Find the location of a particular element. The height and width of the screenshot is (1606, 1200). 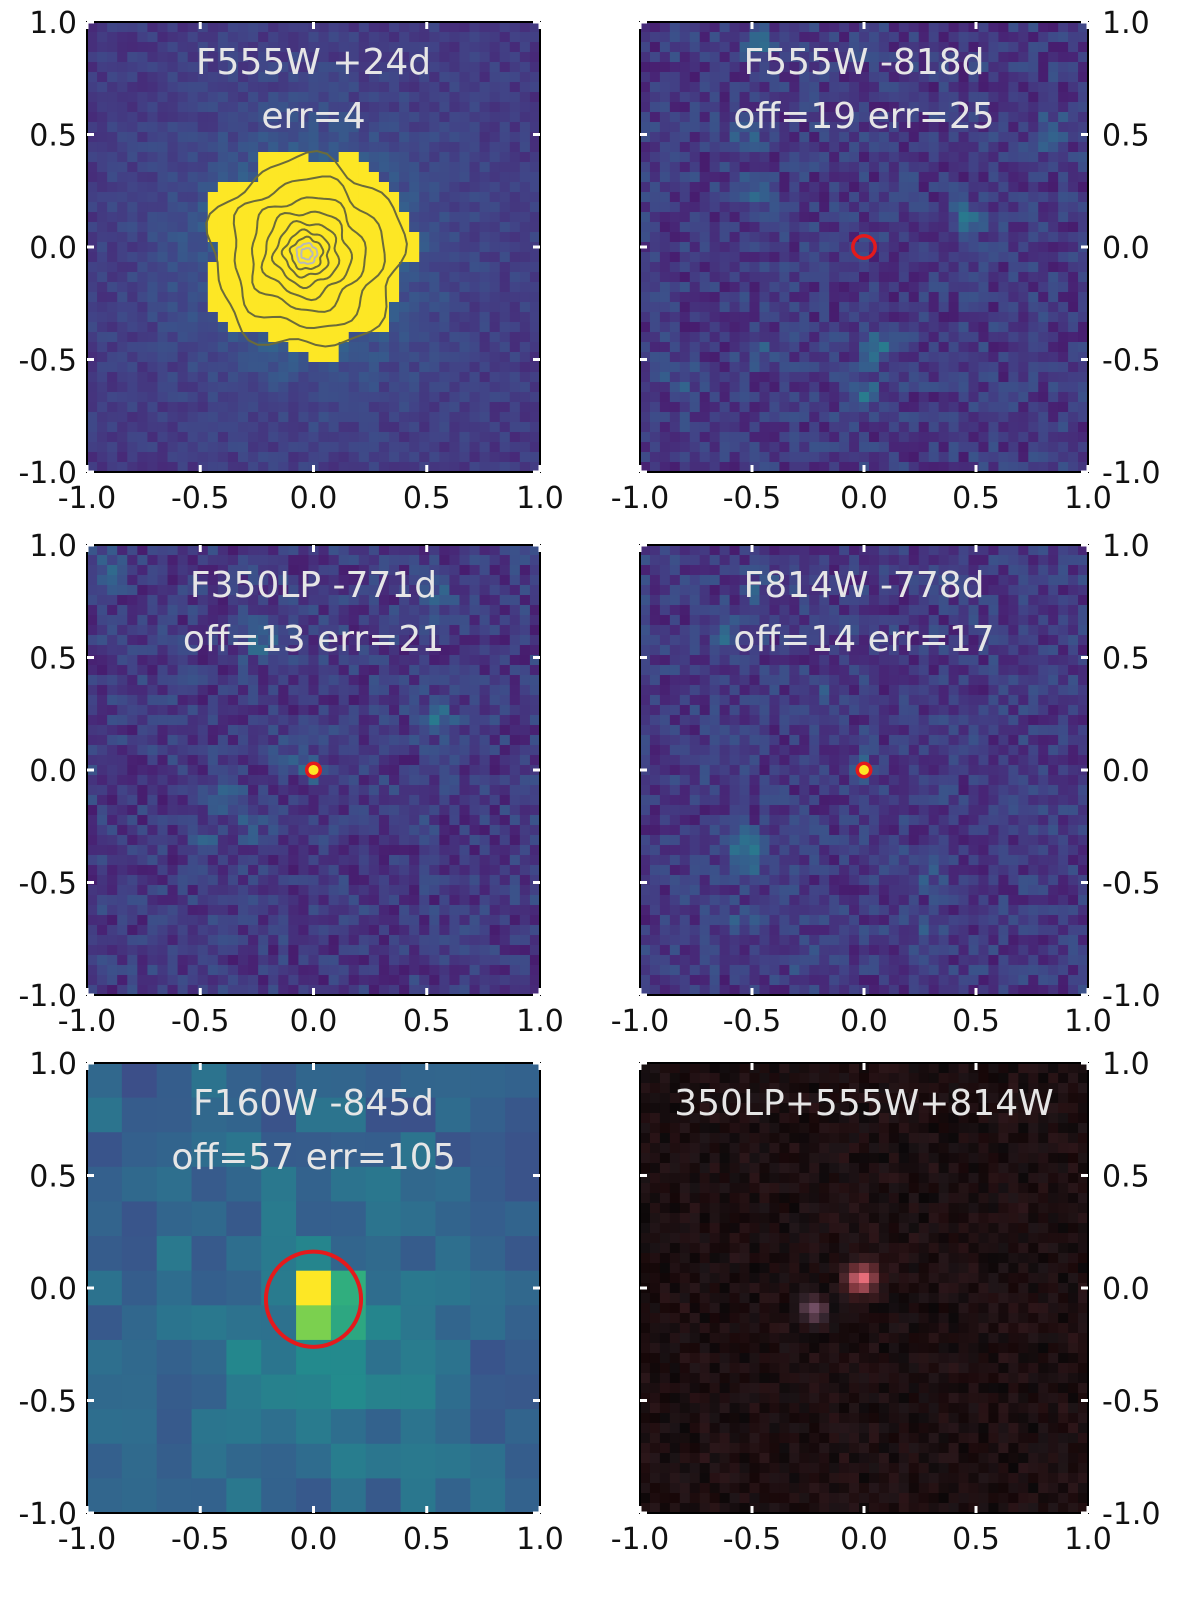

panel-title-line: off=14 err=17 is located at coordinates (863, 639).